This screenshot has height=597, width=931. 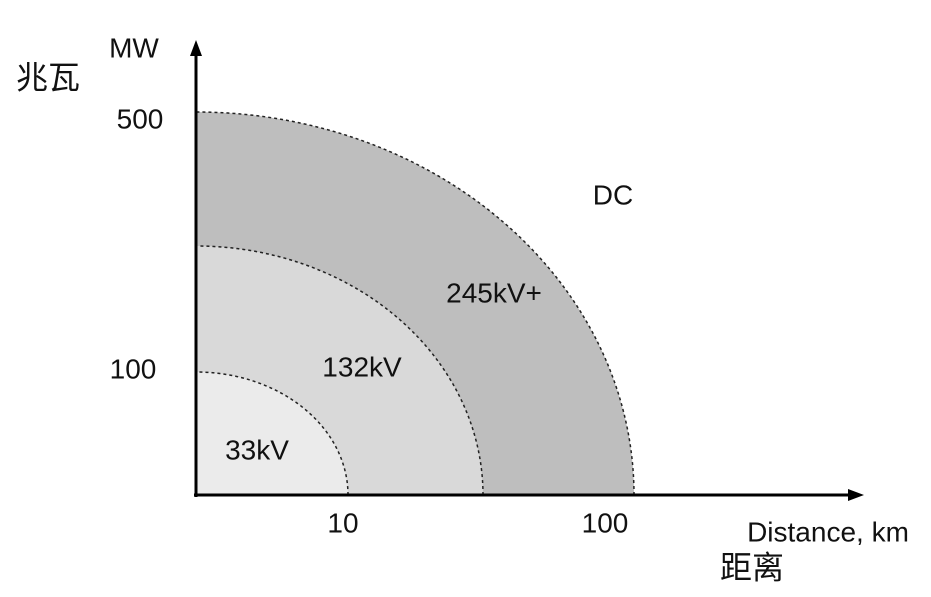 I want to click on region-label: 132kV, so click(x=362, y=366).